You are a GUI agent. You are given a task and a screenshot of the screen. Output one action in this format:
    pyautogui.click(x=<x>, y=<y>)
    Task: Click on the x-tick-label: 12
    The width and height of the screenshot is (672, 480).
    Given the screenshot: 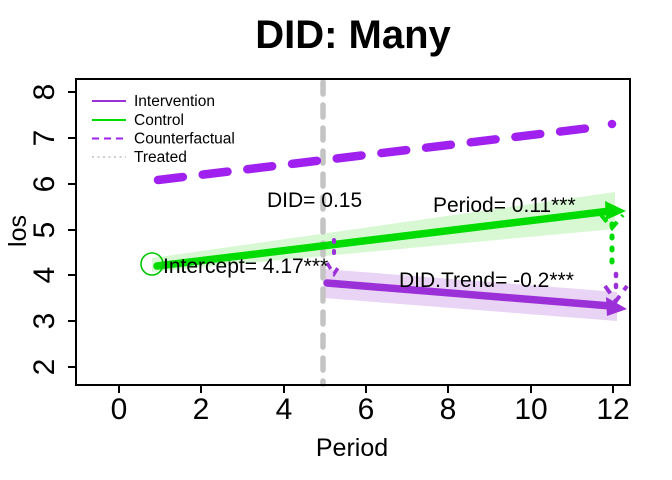 What is the action you would take?
    pyautogui.click(x=612, y=409)
    